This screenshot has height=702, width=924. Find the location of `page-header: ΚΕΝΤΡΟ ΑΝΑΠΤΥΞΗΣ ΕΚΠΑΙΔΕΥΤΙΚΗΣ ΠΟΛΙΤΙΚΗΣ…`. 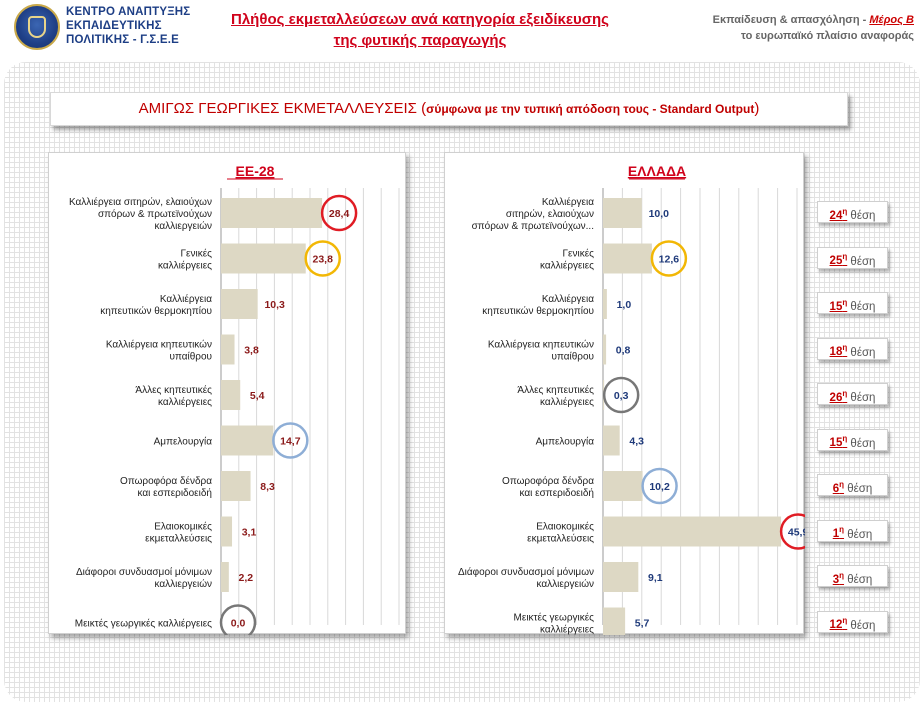

page-header: ΚΕΝΤΡΟ ΑΝΑΠΤΥΞΗΣ ΕΚΠΑΙΔΕΥΤΙΚΗΣ ΠΟΛΙΤΙΚΗΣ… is located at coordinates (462, 29).